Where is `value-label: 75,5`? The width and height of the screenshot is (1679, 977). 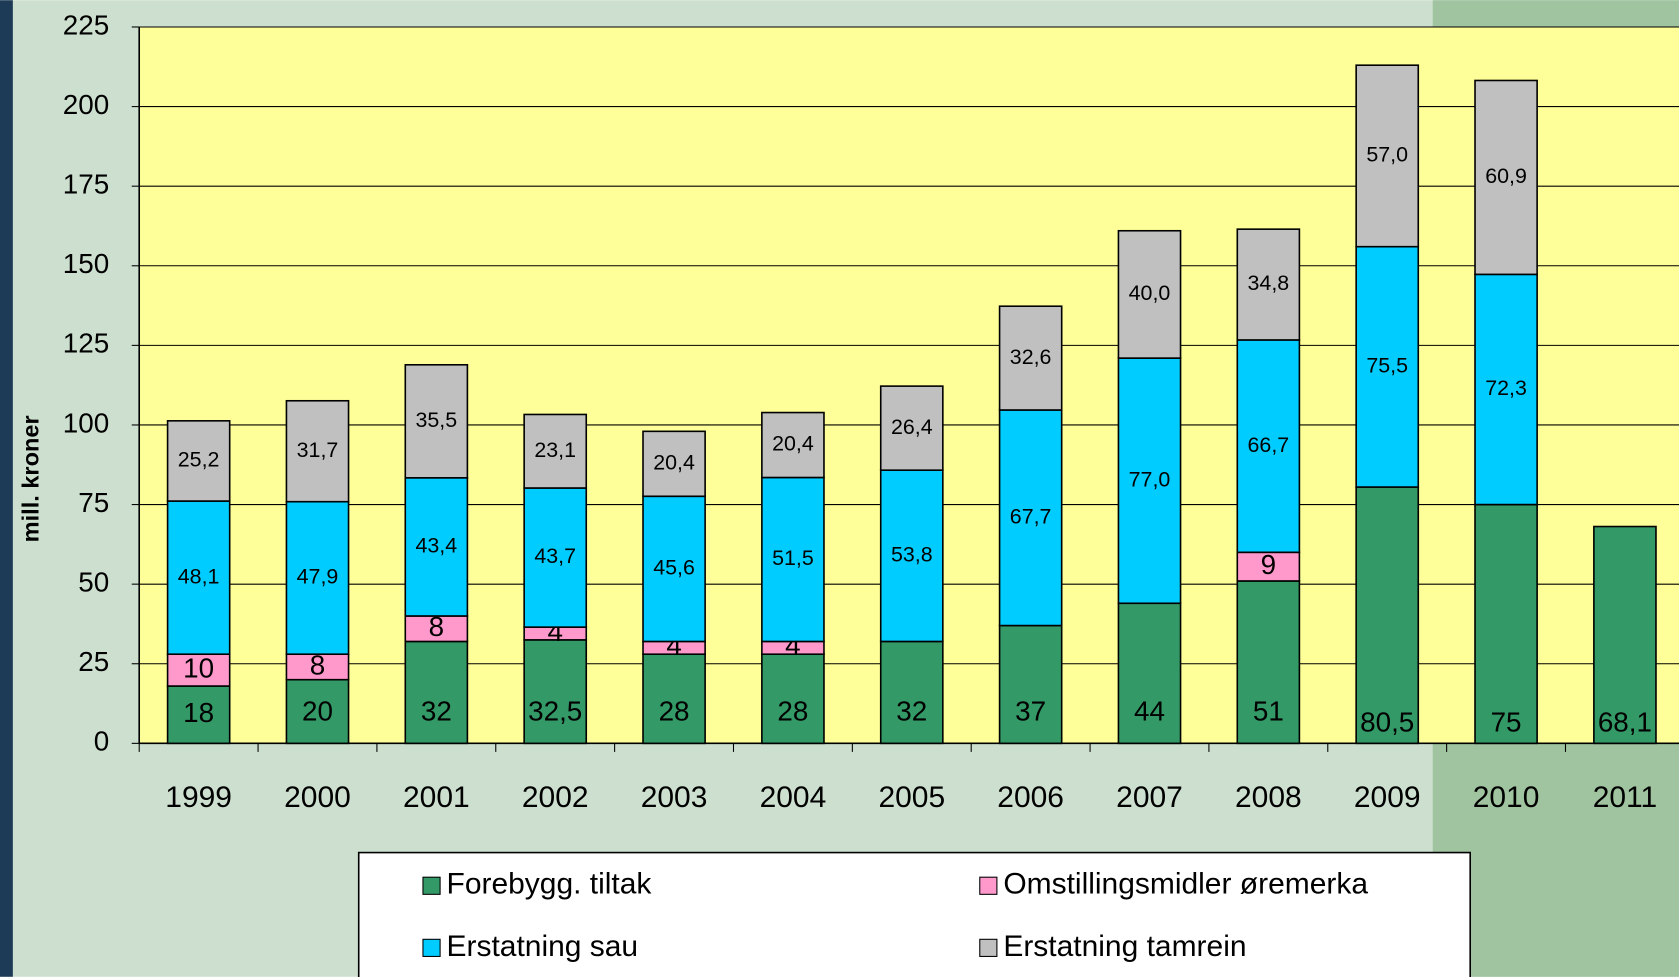 value-label: 75,5 is located at coordinates (1387, 366).